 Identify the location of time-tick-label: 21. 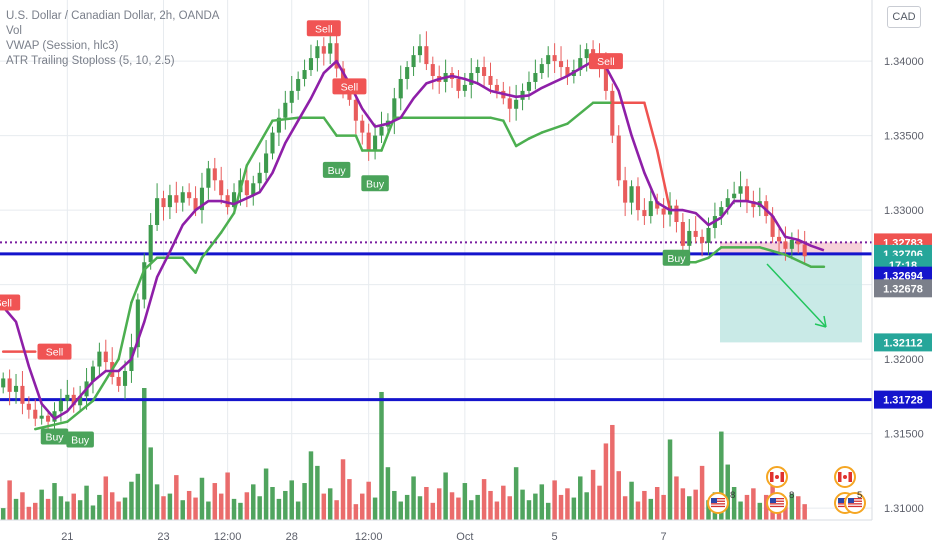
(67, 537).